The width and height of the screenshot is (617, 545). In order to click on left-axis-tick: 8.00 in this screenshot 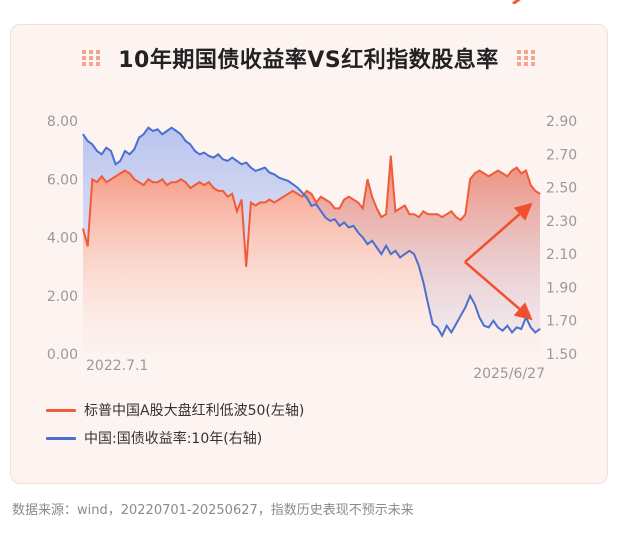, I will do `click(62, 122)`.